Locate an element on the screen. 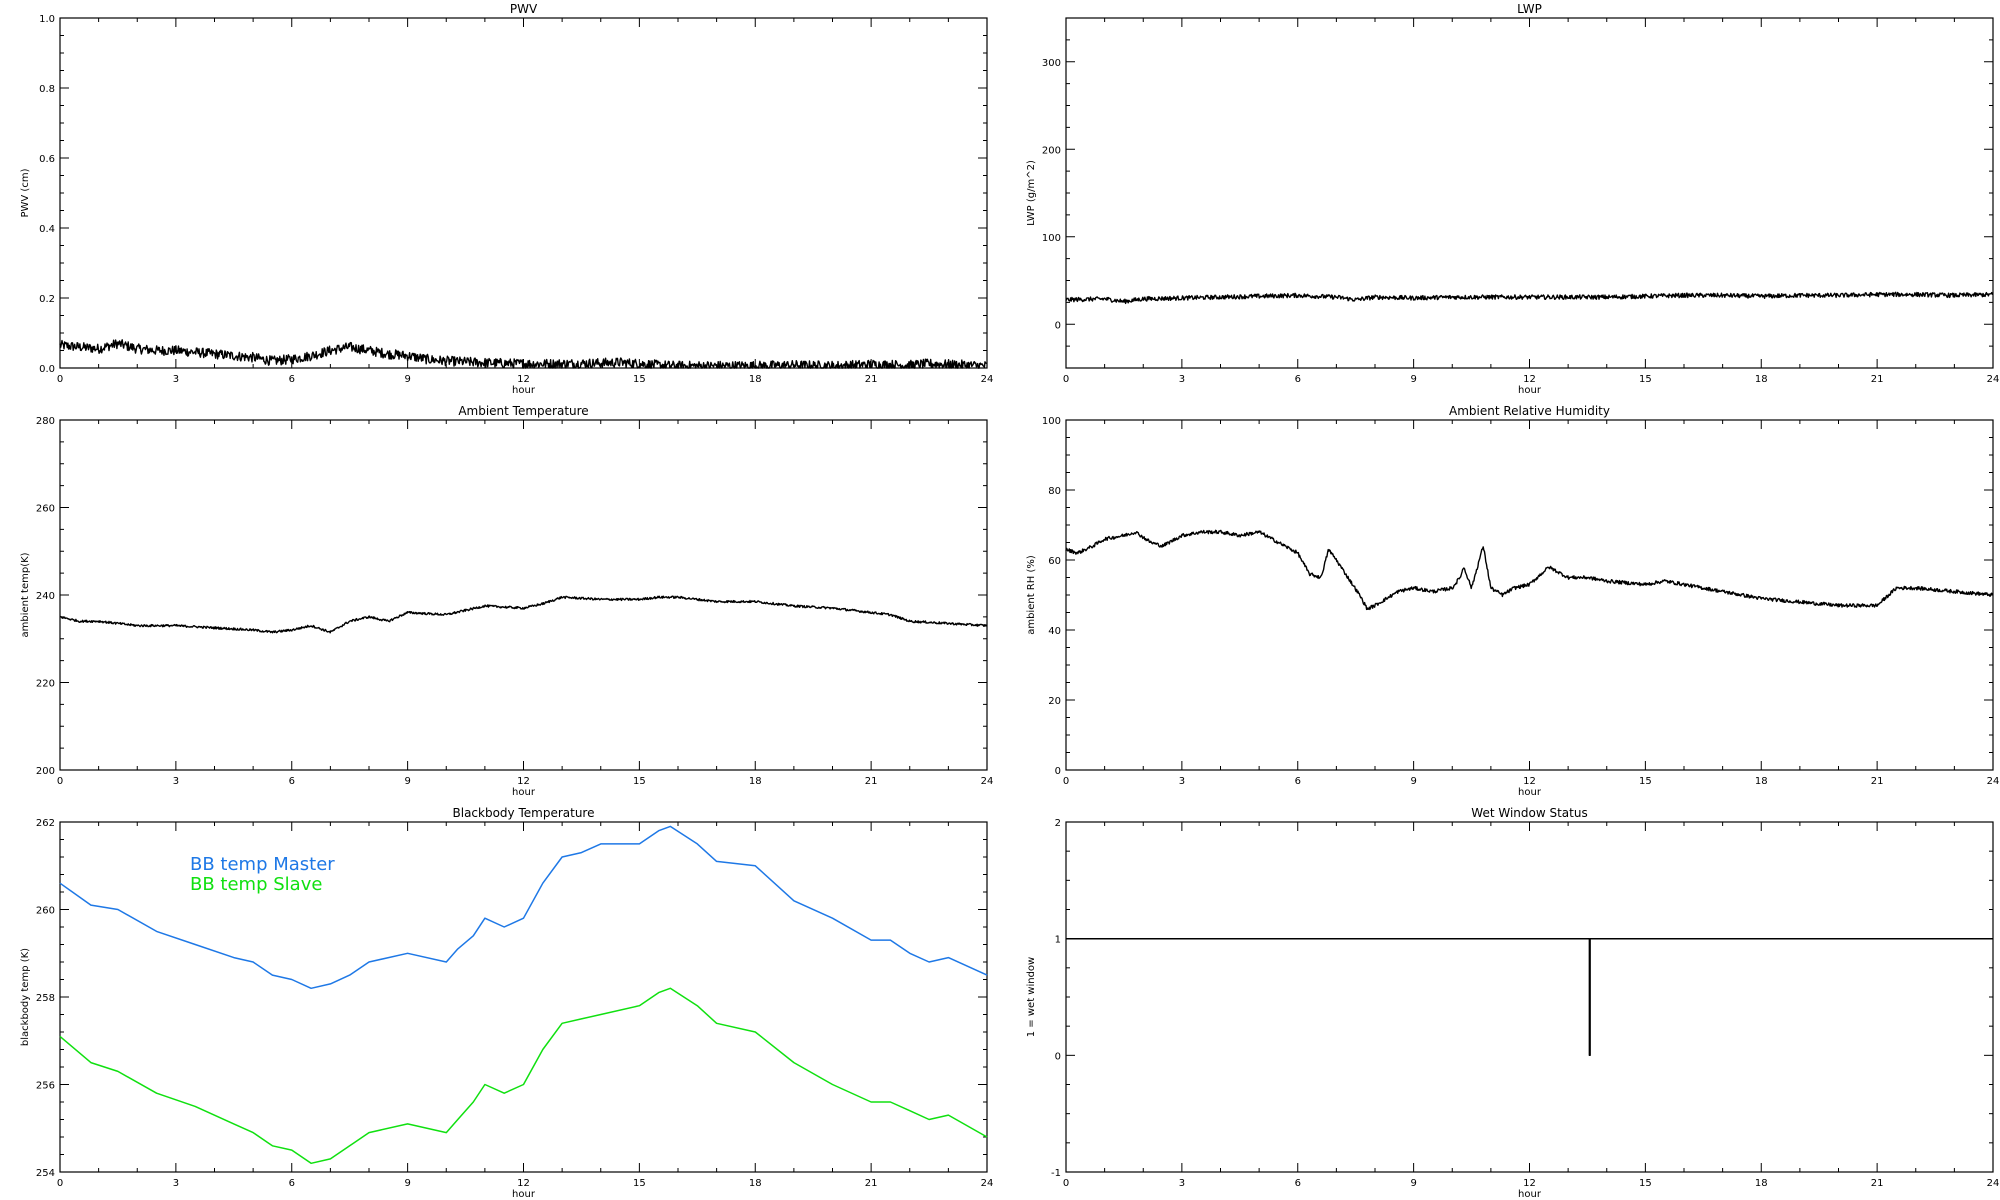  y-tick-label: 220 is located at coordinates (45, 684).